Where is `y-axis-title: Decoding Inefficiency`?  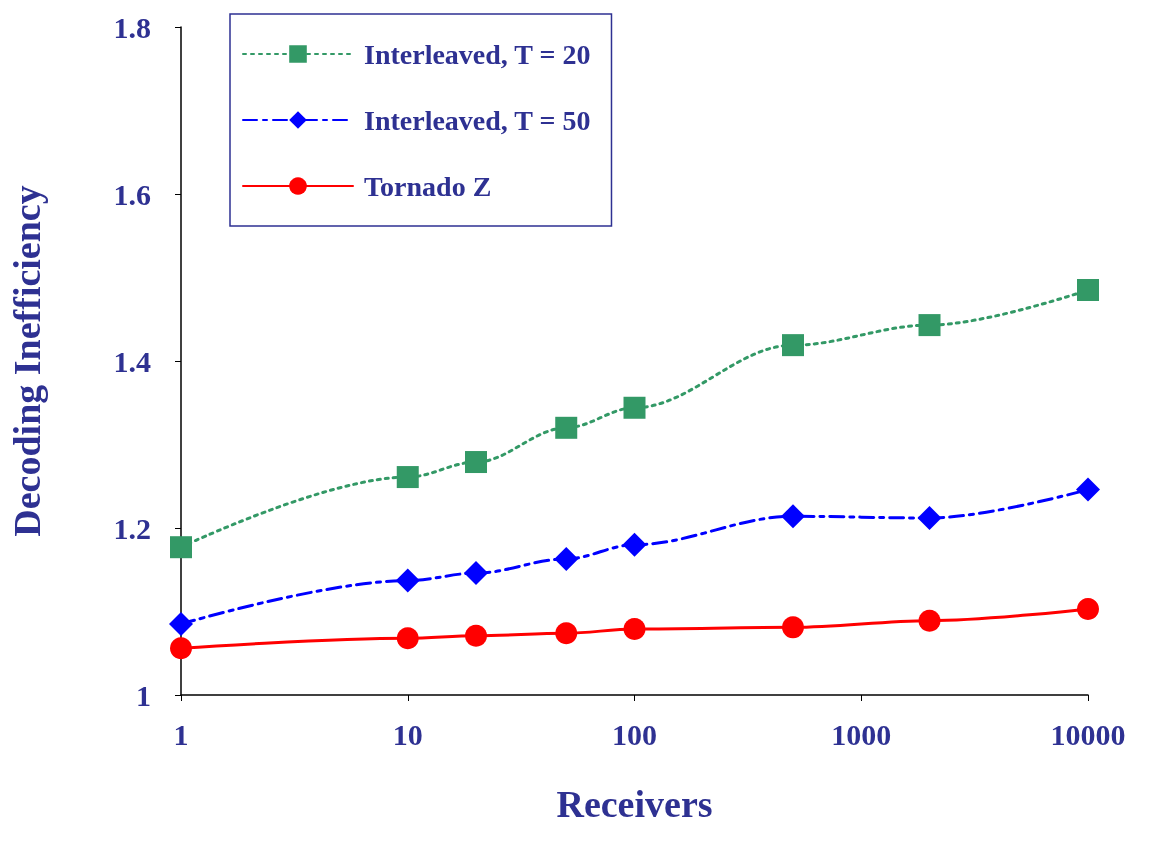
y-axis-title: Decoding Inefficiency is located at coordinates (27, 361).